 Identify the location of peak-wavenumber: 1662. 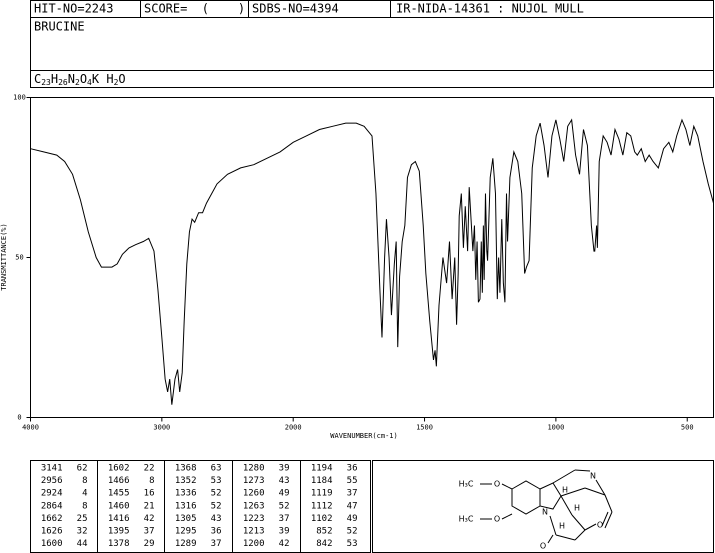
(52, 519).